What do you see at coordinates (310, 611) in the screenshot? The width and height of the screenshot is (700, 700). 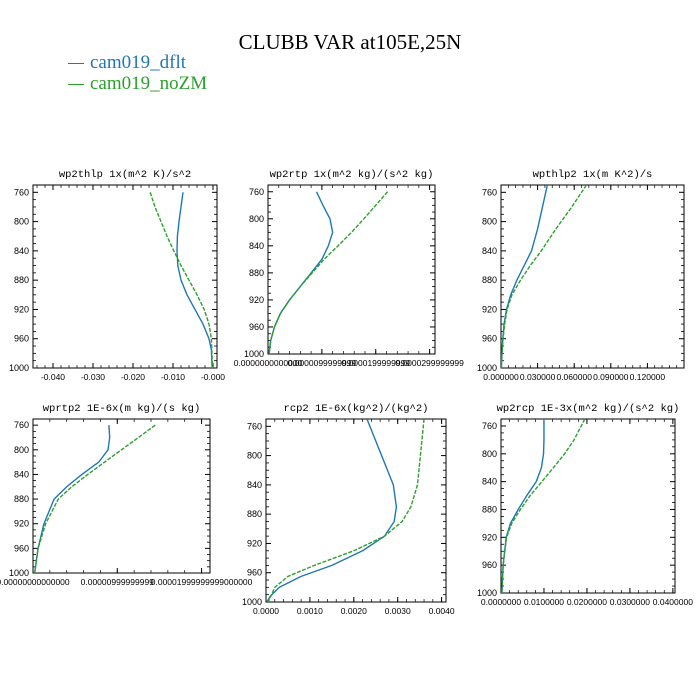 I see `x-tick-label: 0.0010` at bounding box center [310, 611].